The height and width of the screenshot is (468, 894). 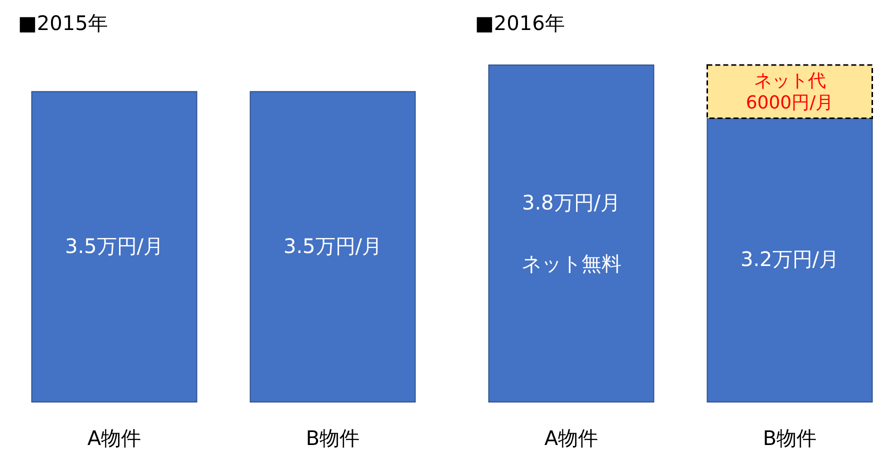 I want to click on chart-title: ■2015年, so click(x=63, y=23).